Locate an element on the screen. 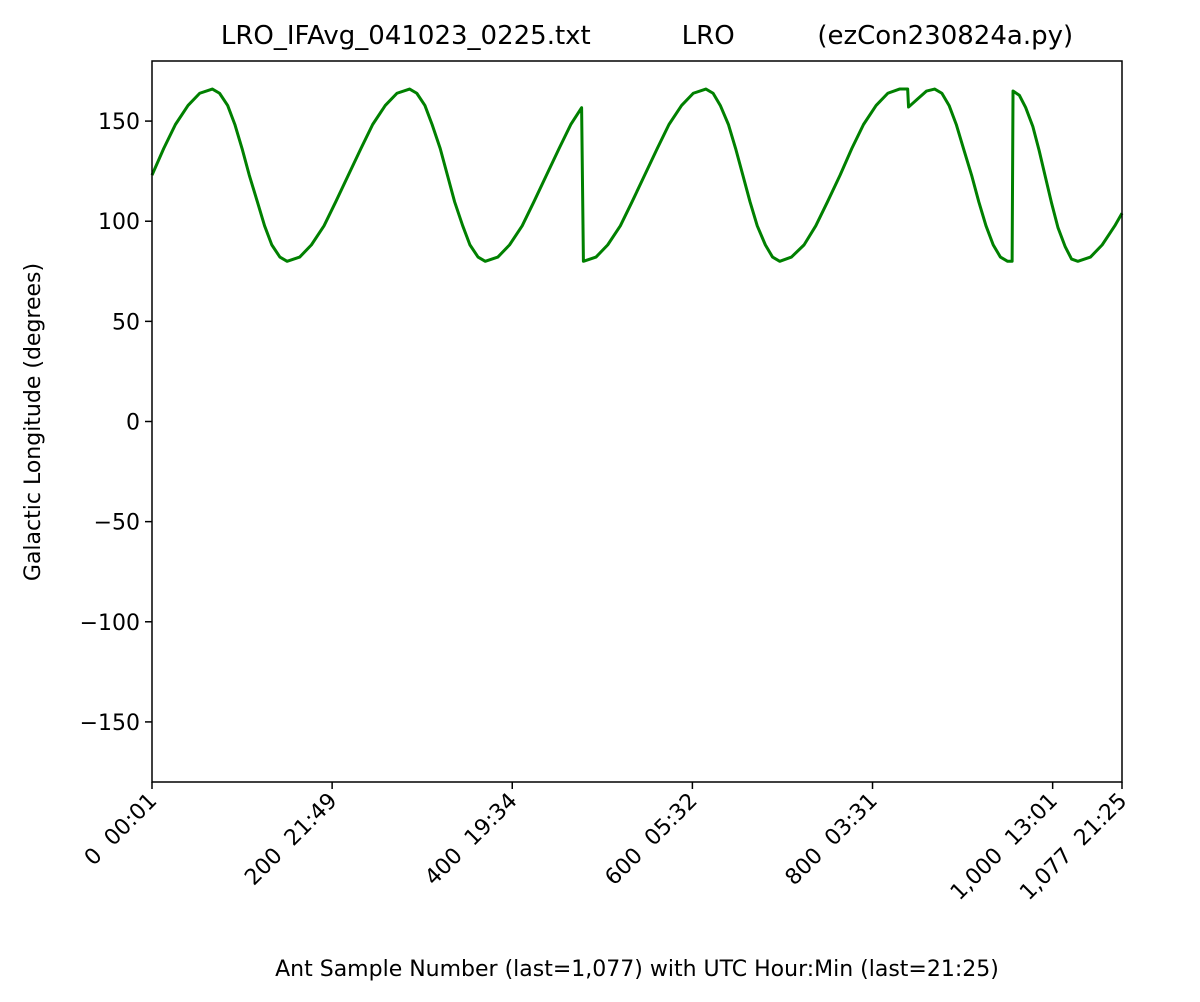 The height and width of the screenshot is (1002, 1200). y-tick-label: 150 is located at coordinates (119, 122).